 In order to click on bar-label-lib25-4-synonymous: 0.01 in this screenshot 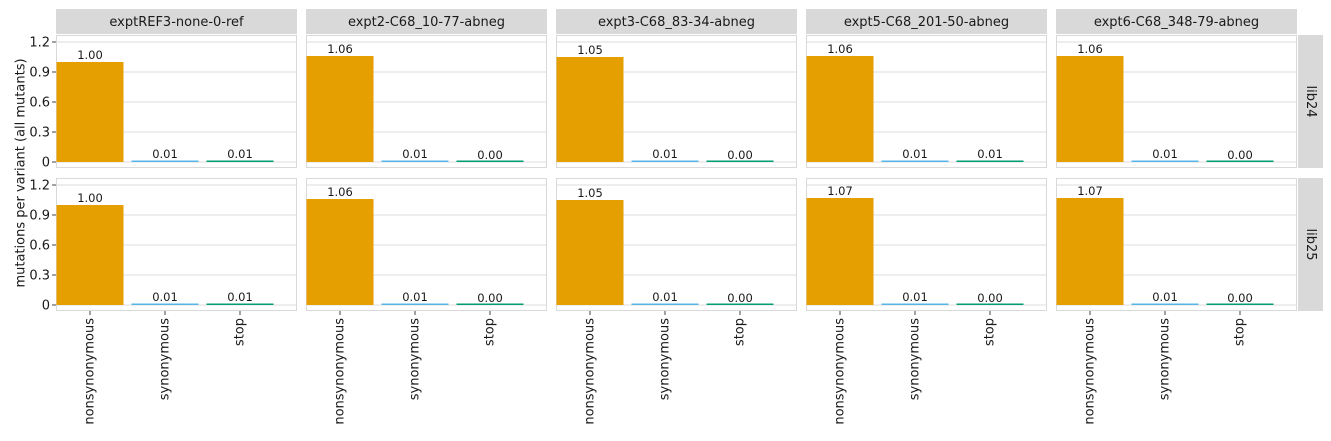, I will do `click(1165, 297)`.